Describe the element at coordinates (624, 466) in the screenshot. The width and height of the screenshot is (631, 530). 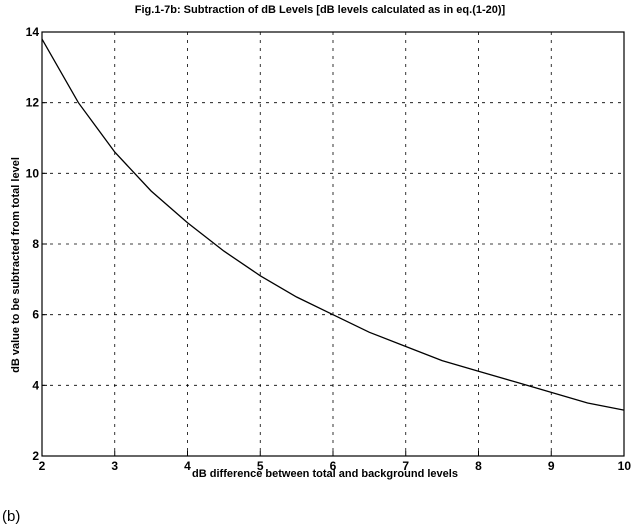
I see `x-tick-label-8: 10` at that location.